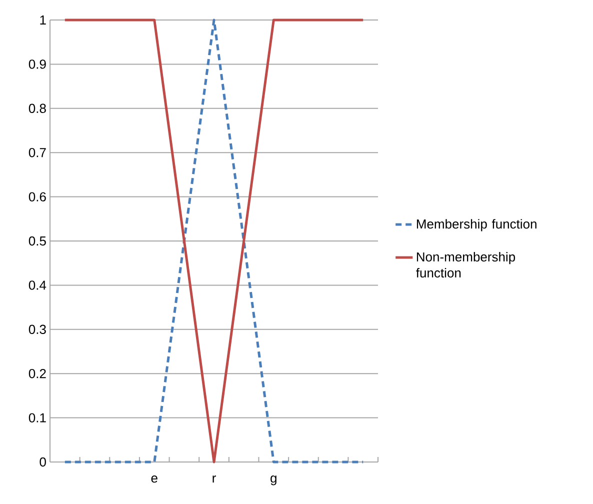 This screenshot has width=593, height=504. Describe the element at coordinates (466, 265) in the screenshot. I see `legend-label: Non-membership function` at that location.